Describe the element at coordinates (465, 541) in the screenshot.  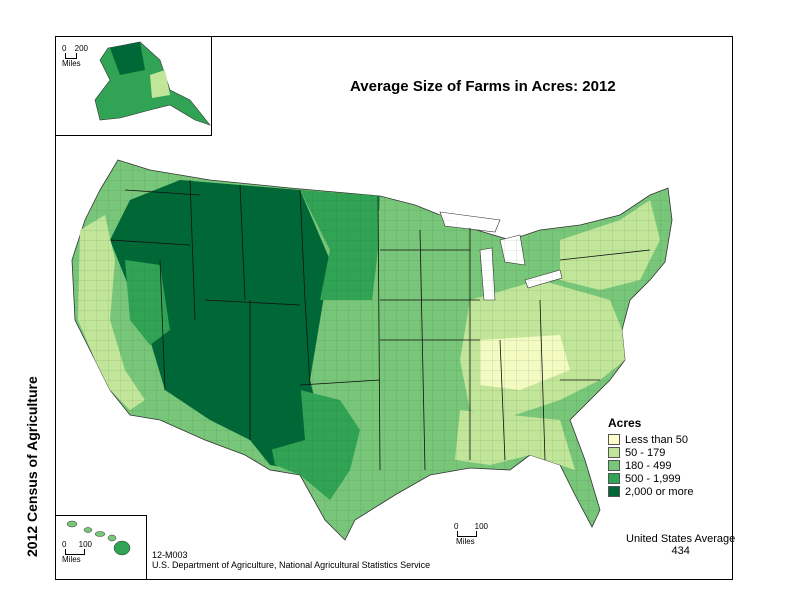
I see `conus-scale-unit: Miles` at that location.